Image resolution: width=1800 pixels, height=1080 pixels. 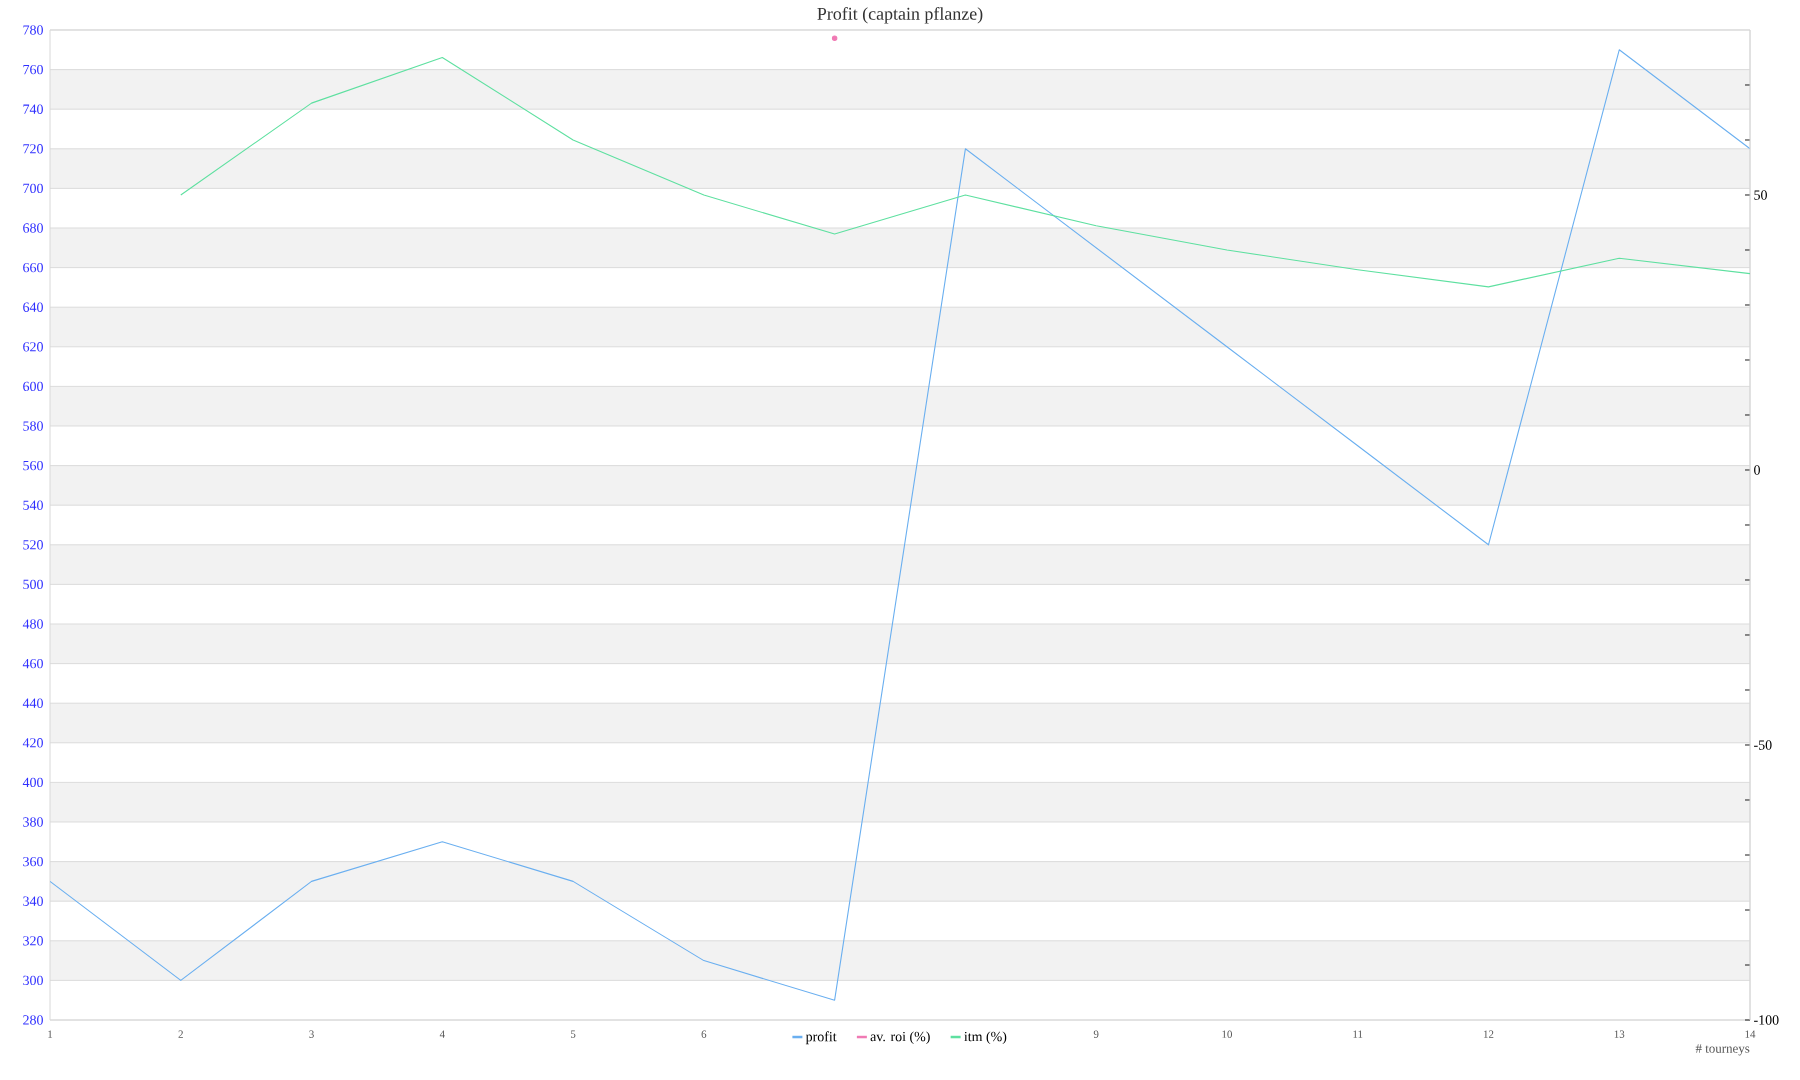 I want to click on y2-tick-label: -50, so click(x=1763, y=745).